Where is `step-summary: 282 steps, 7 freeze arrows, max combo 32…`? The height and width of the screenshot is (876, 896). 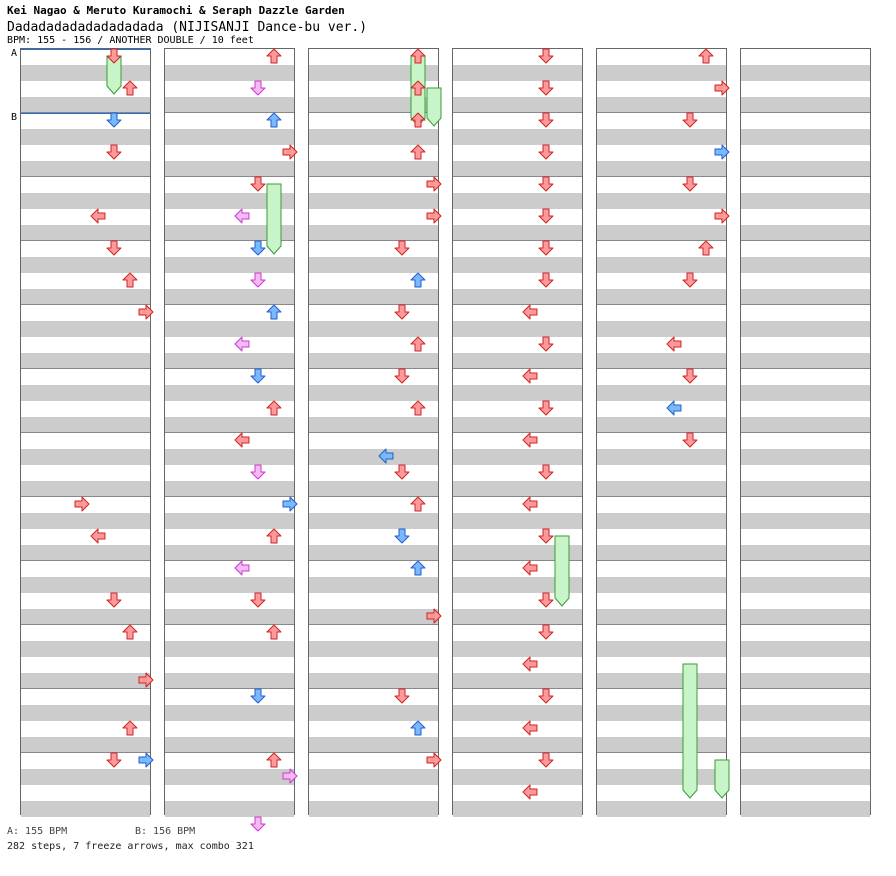
step-summary: 282 steps, 7 freeze arrows, max combo 32… is located at coordinates (130, 846).